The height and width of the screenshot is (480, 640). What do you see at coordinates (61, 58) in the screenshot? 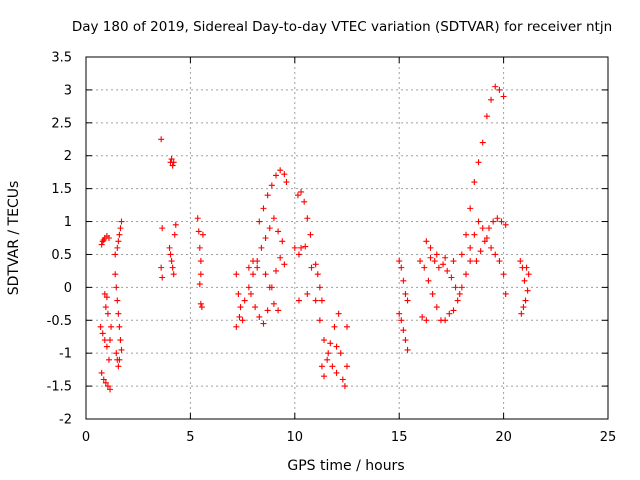
I see `y-tick-label: 3.5` at bounding box center [61, 58].